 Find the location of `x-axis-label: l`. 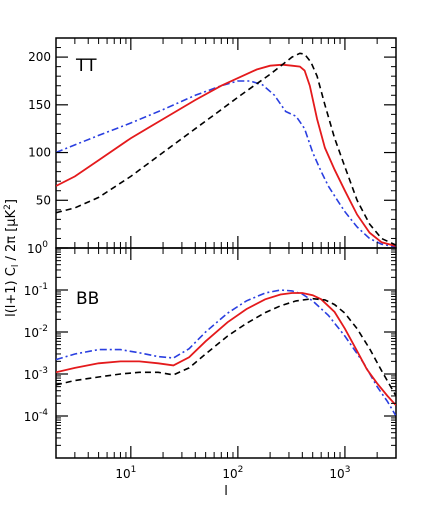

x-axis-label: l is located at coordinates (226, 491).